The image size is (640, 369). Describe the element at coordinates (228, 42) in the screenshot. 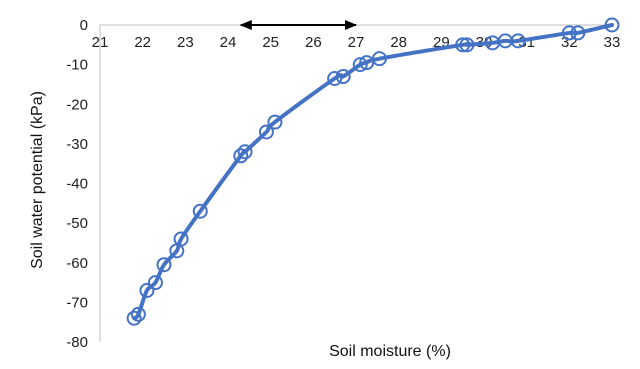

I see `x-tick-label: 24` at that location.